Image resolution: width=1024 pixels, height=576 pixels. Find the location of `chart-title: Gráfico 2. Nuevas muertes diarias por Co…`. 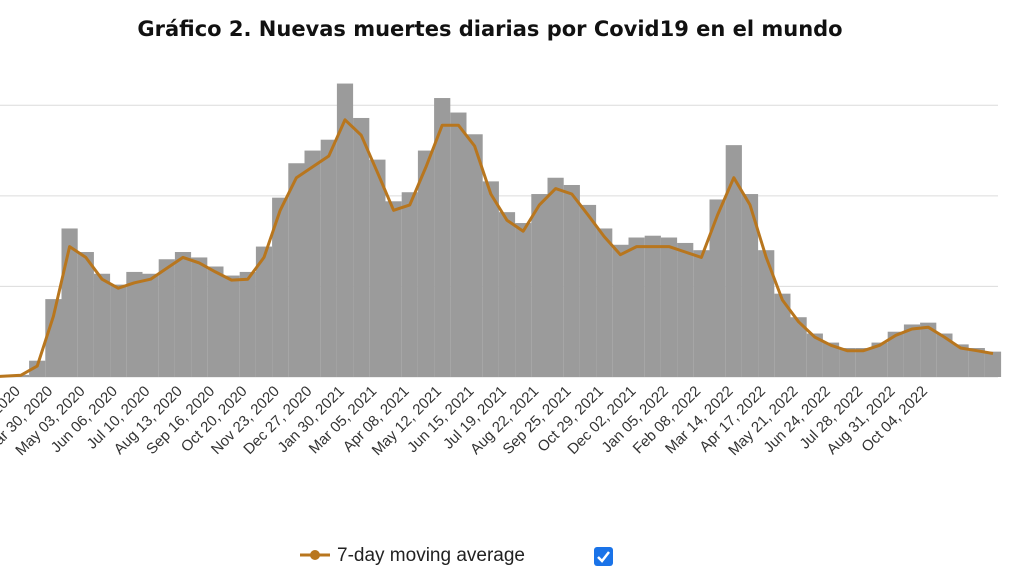

chart-title: Gráfico 2. Nuevas muertes diarias por Co… is located at coordinates (489, 29).